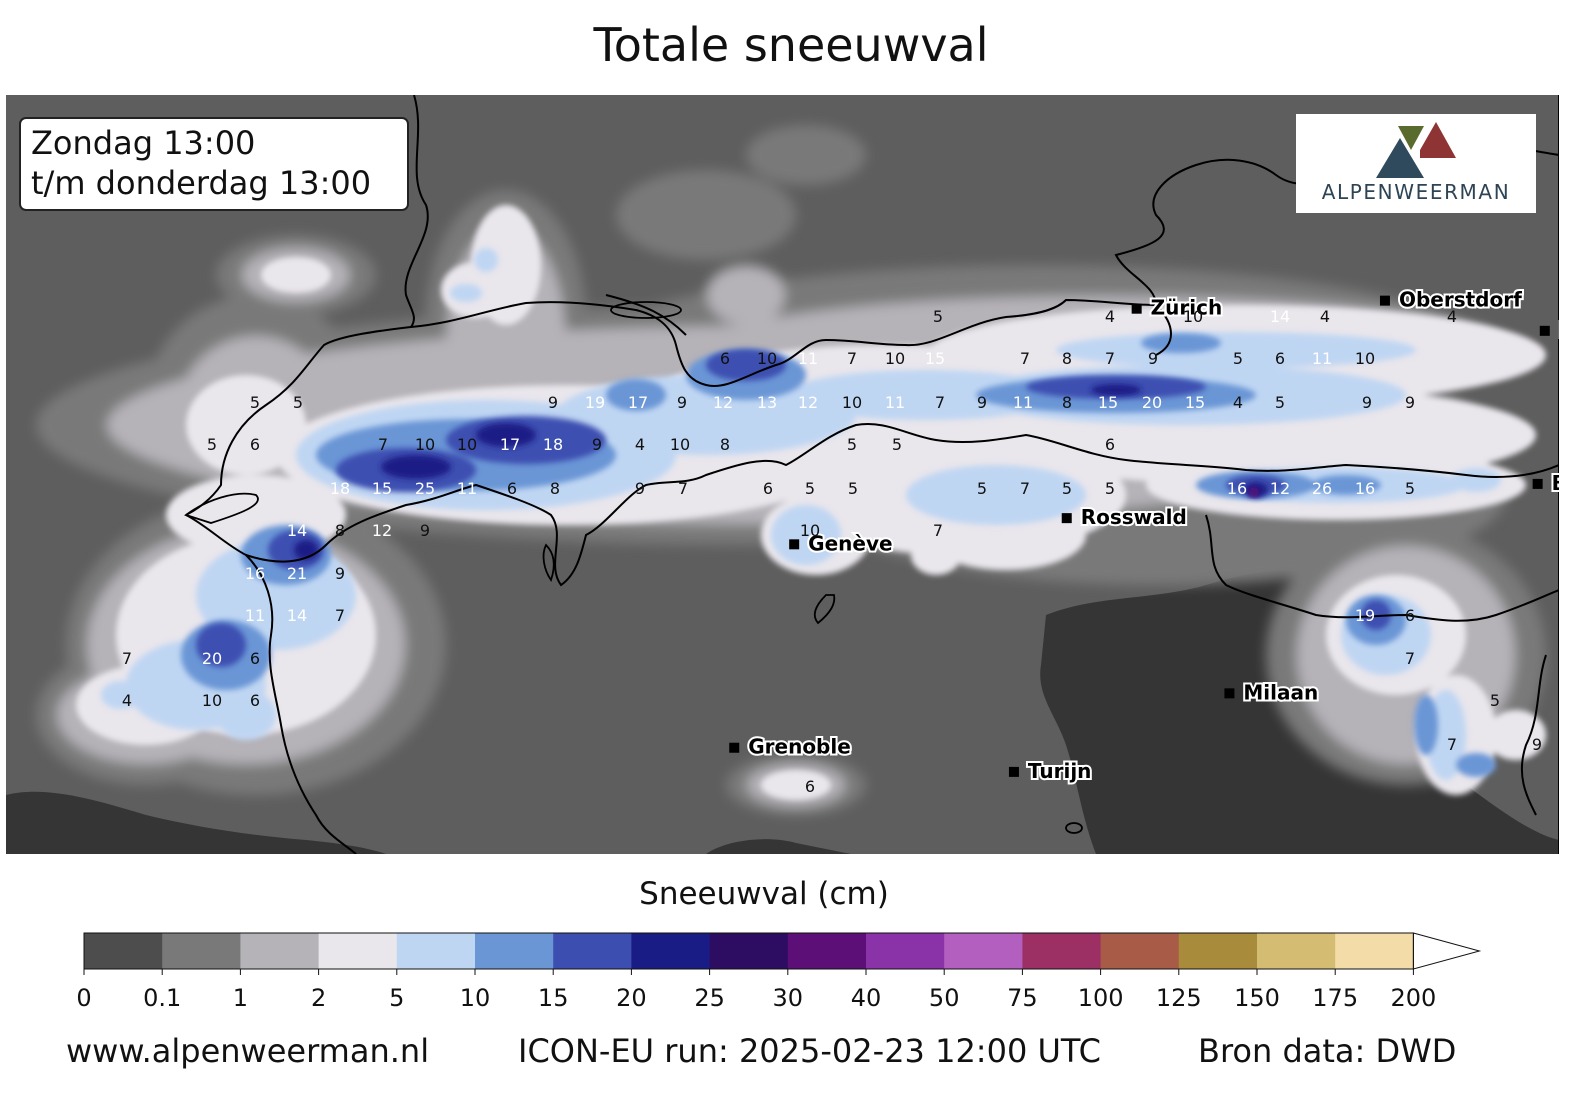  I want to click on snow-value-label: 4, so click(1110, 316).